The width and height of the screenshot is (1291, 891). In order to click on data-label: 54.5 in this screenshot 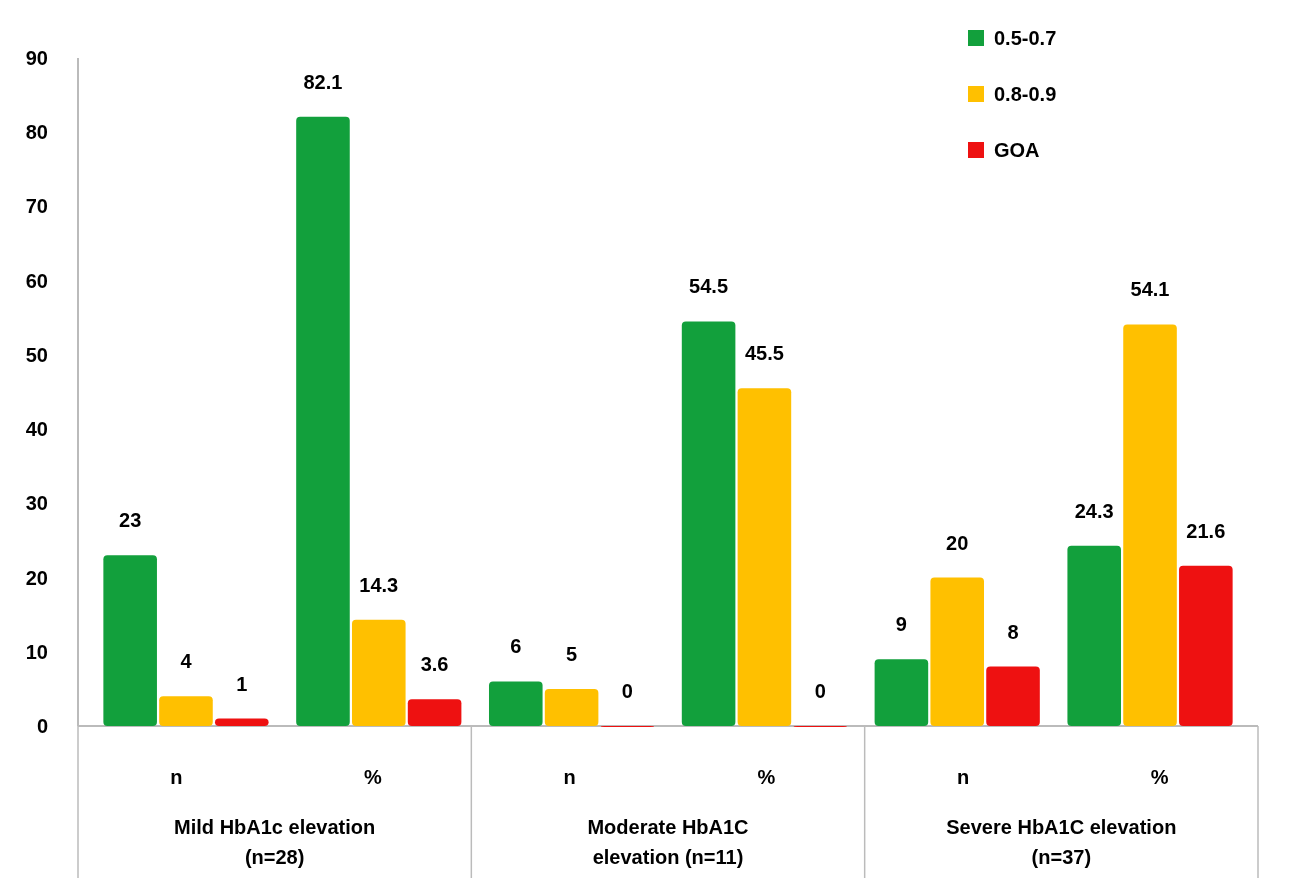, I will do `click(709, 286)`.